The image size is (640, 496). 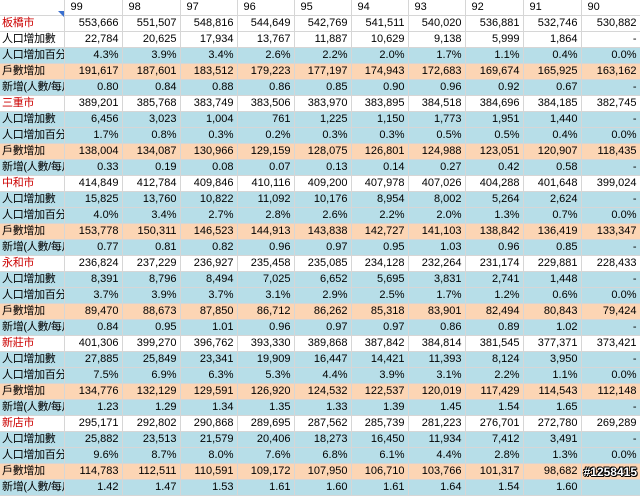 I want to click on table-cell: 5,695, so click(x=380, y=279).